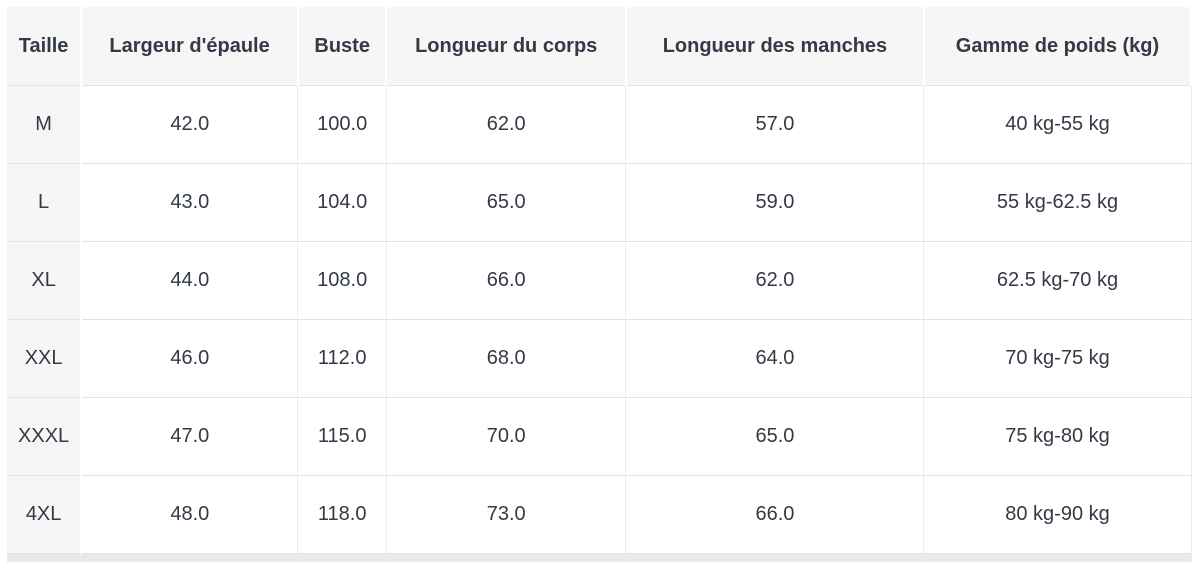 The width and height of the screenshot is (1198, 568). Describe the element at coordinates (190, 358) in the screenshot. I see `measurement-cell: 46.0` at that location.